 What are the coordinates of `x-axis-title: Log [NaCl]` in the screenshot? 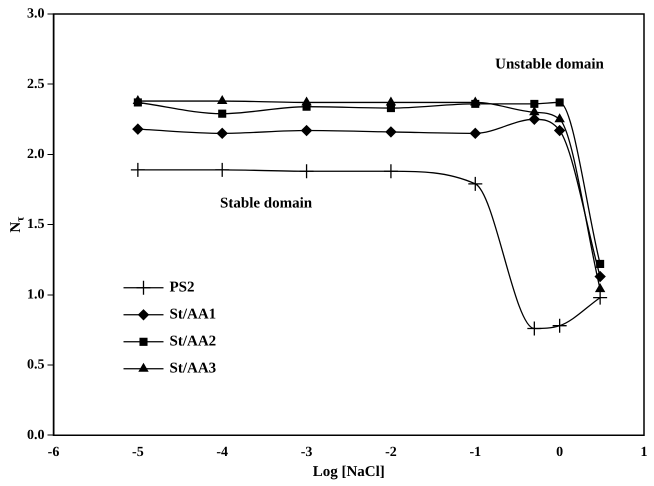 It's located at (348, 472).